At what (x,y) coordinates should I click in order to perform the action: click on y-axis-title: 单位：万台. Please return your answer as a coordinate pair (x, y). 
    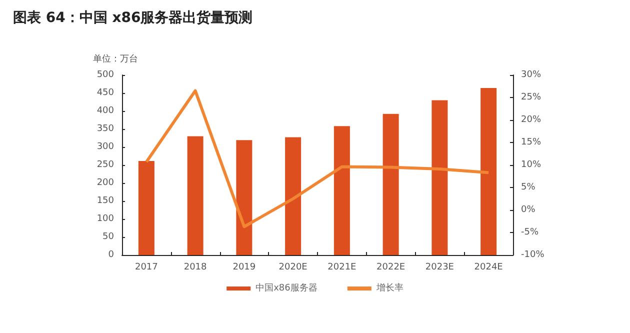
    Looking at the image, I should click on (115, 59).